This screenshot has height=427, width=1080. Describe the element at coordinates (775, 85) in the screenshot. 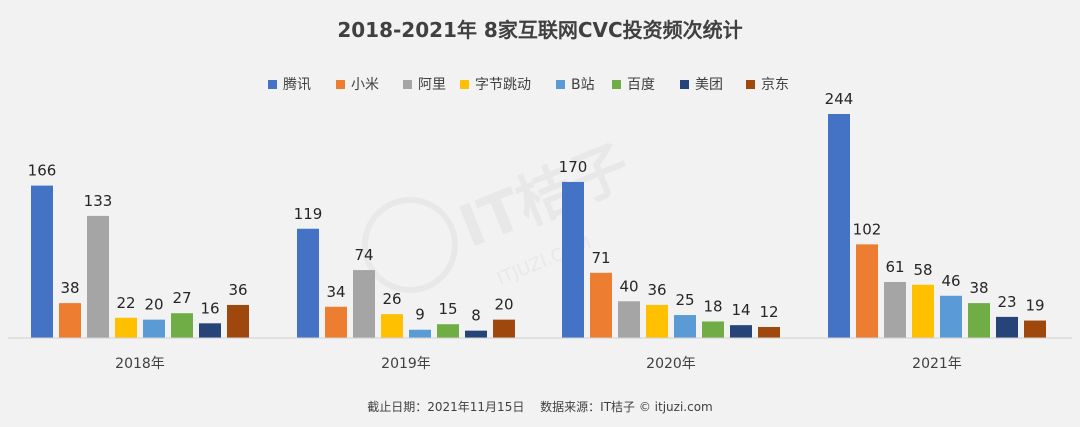

I see `legend-label-8: 京东` at that location.